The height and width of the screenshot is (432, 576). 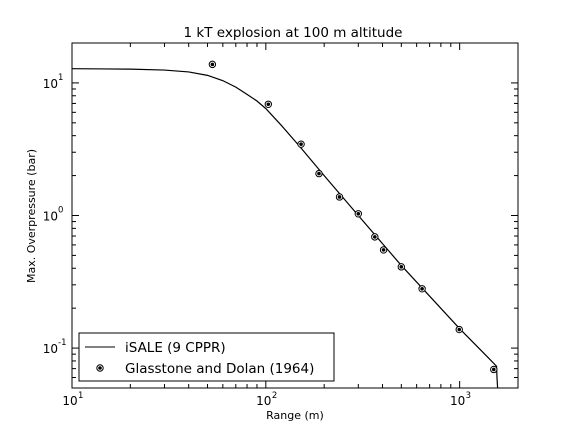 What do you see at coordinates (219, 369) in the screenshot?
I see `legend-label-glasstone: Glasstone and Dolan (1964)` at bounding box center [219, 369].